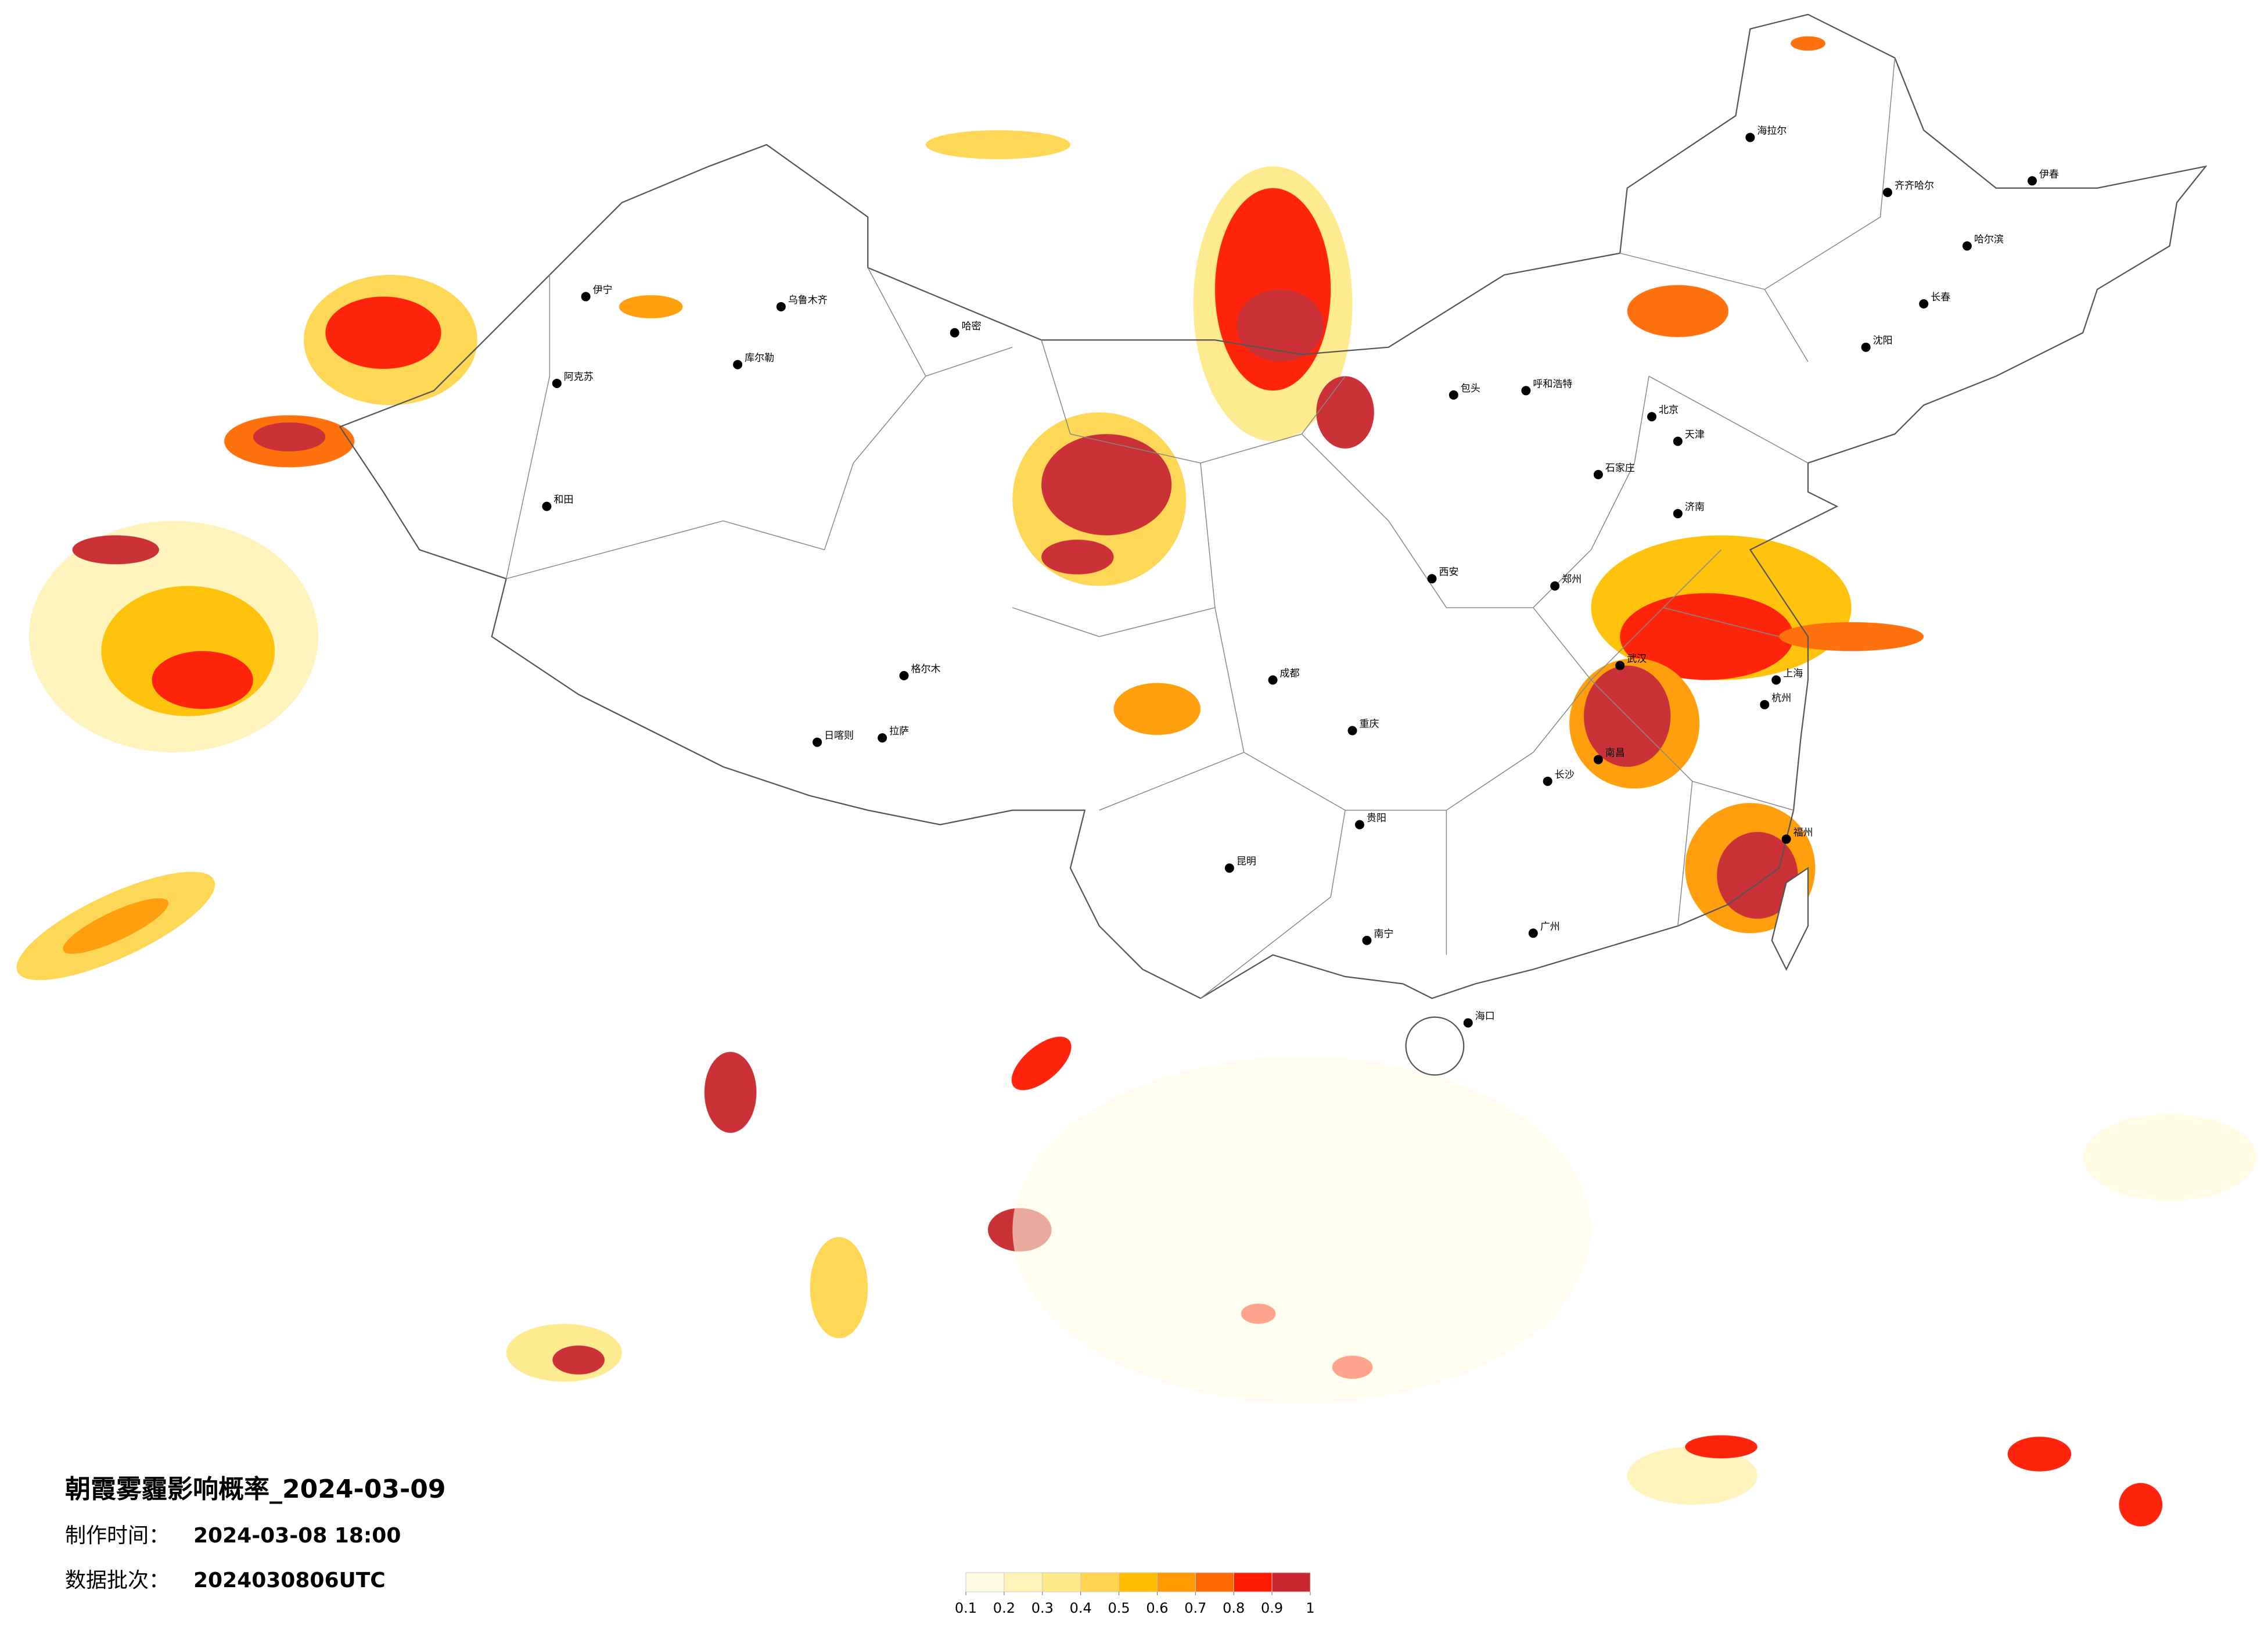  What do you see at coordinates (1042, 1608) in the screenshot?
I see `colorbar-tick-label: 0.3` at bounding box center [1042, 1608].